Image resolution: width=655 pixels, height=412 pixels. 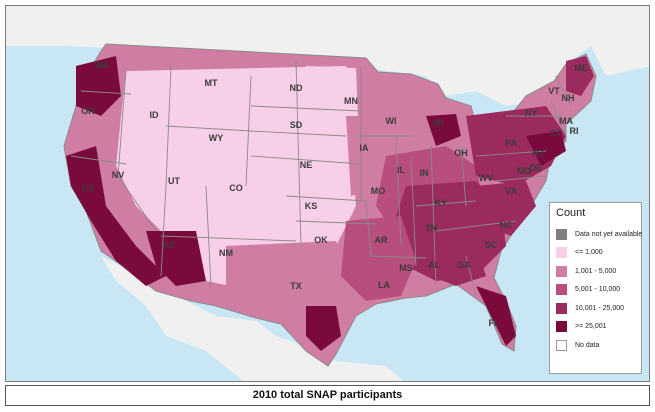 What do you see at coordinates (531, 113) in the screenshot?
I see `state-label-ny: NY` at bounding box center [531, 113].